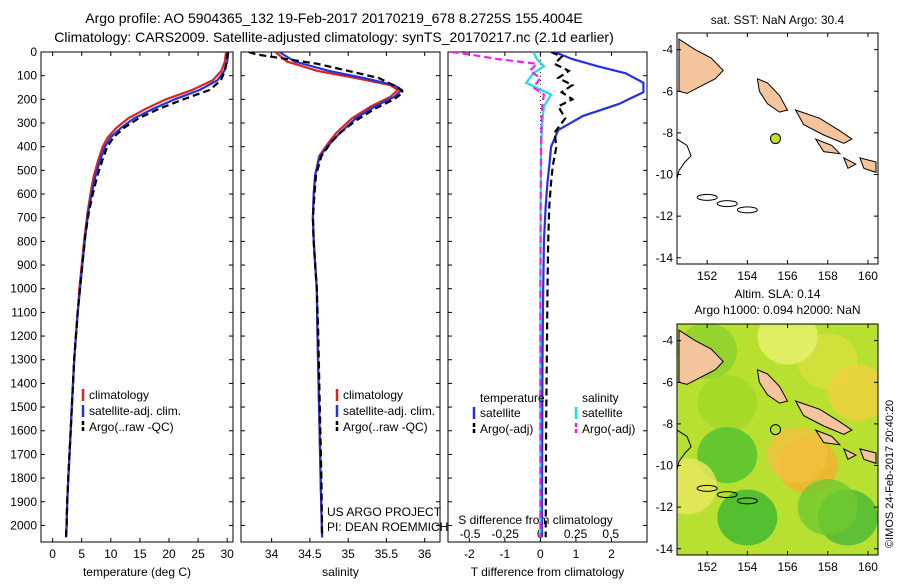  Describe the element at coordinates (27, 194) in the screenshot. I see `depth-tick-label: 600` at that location.